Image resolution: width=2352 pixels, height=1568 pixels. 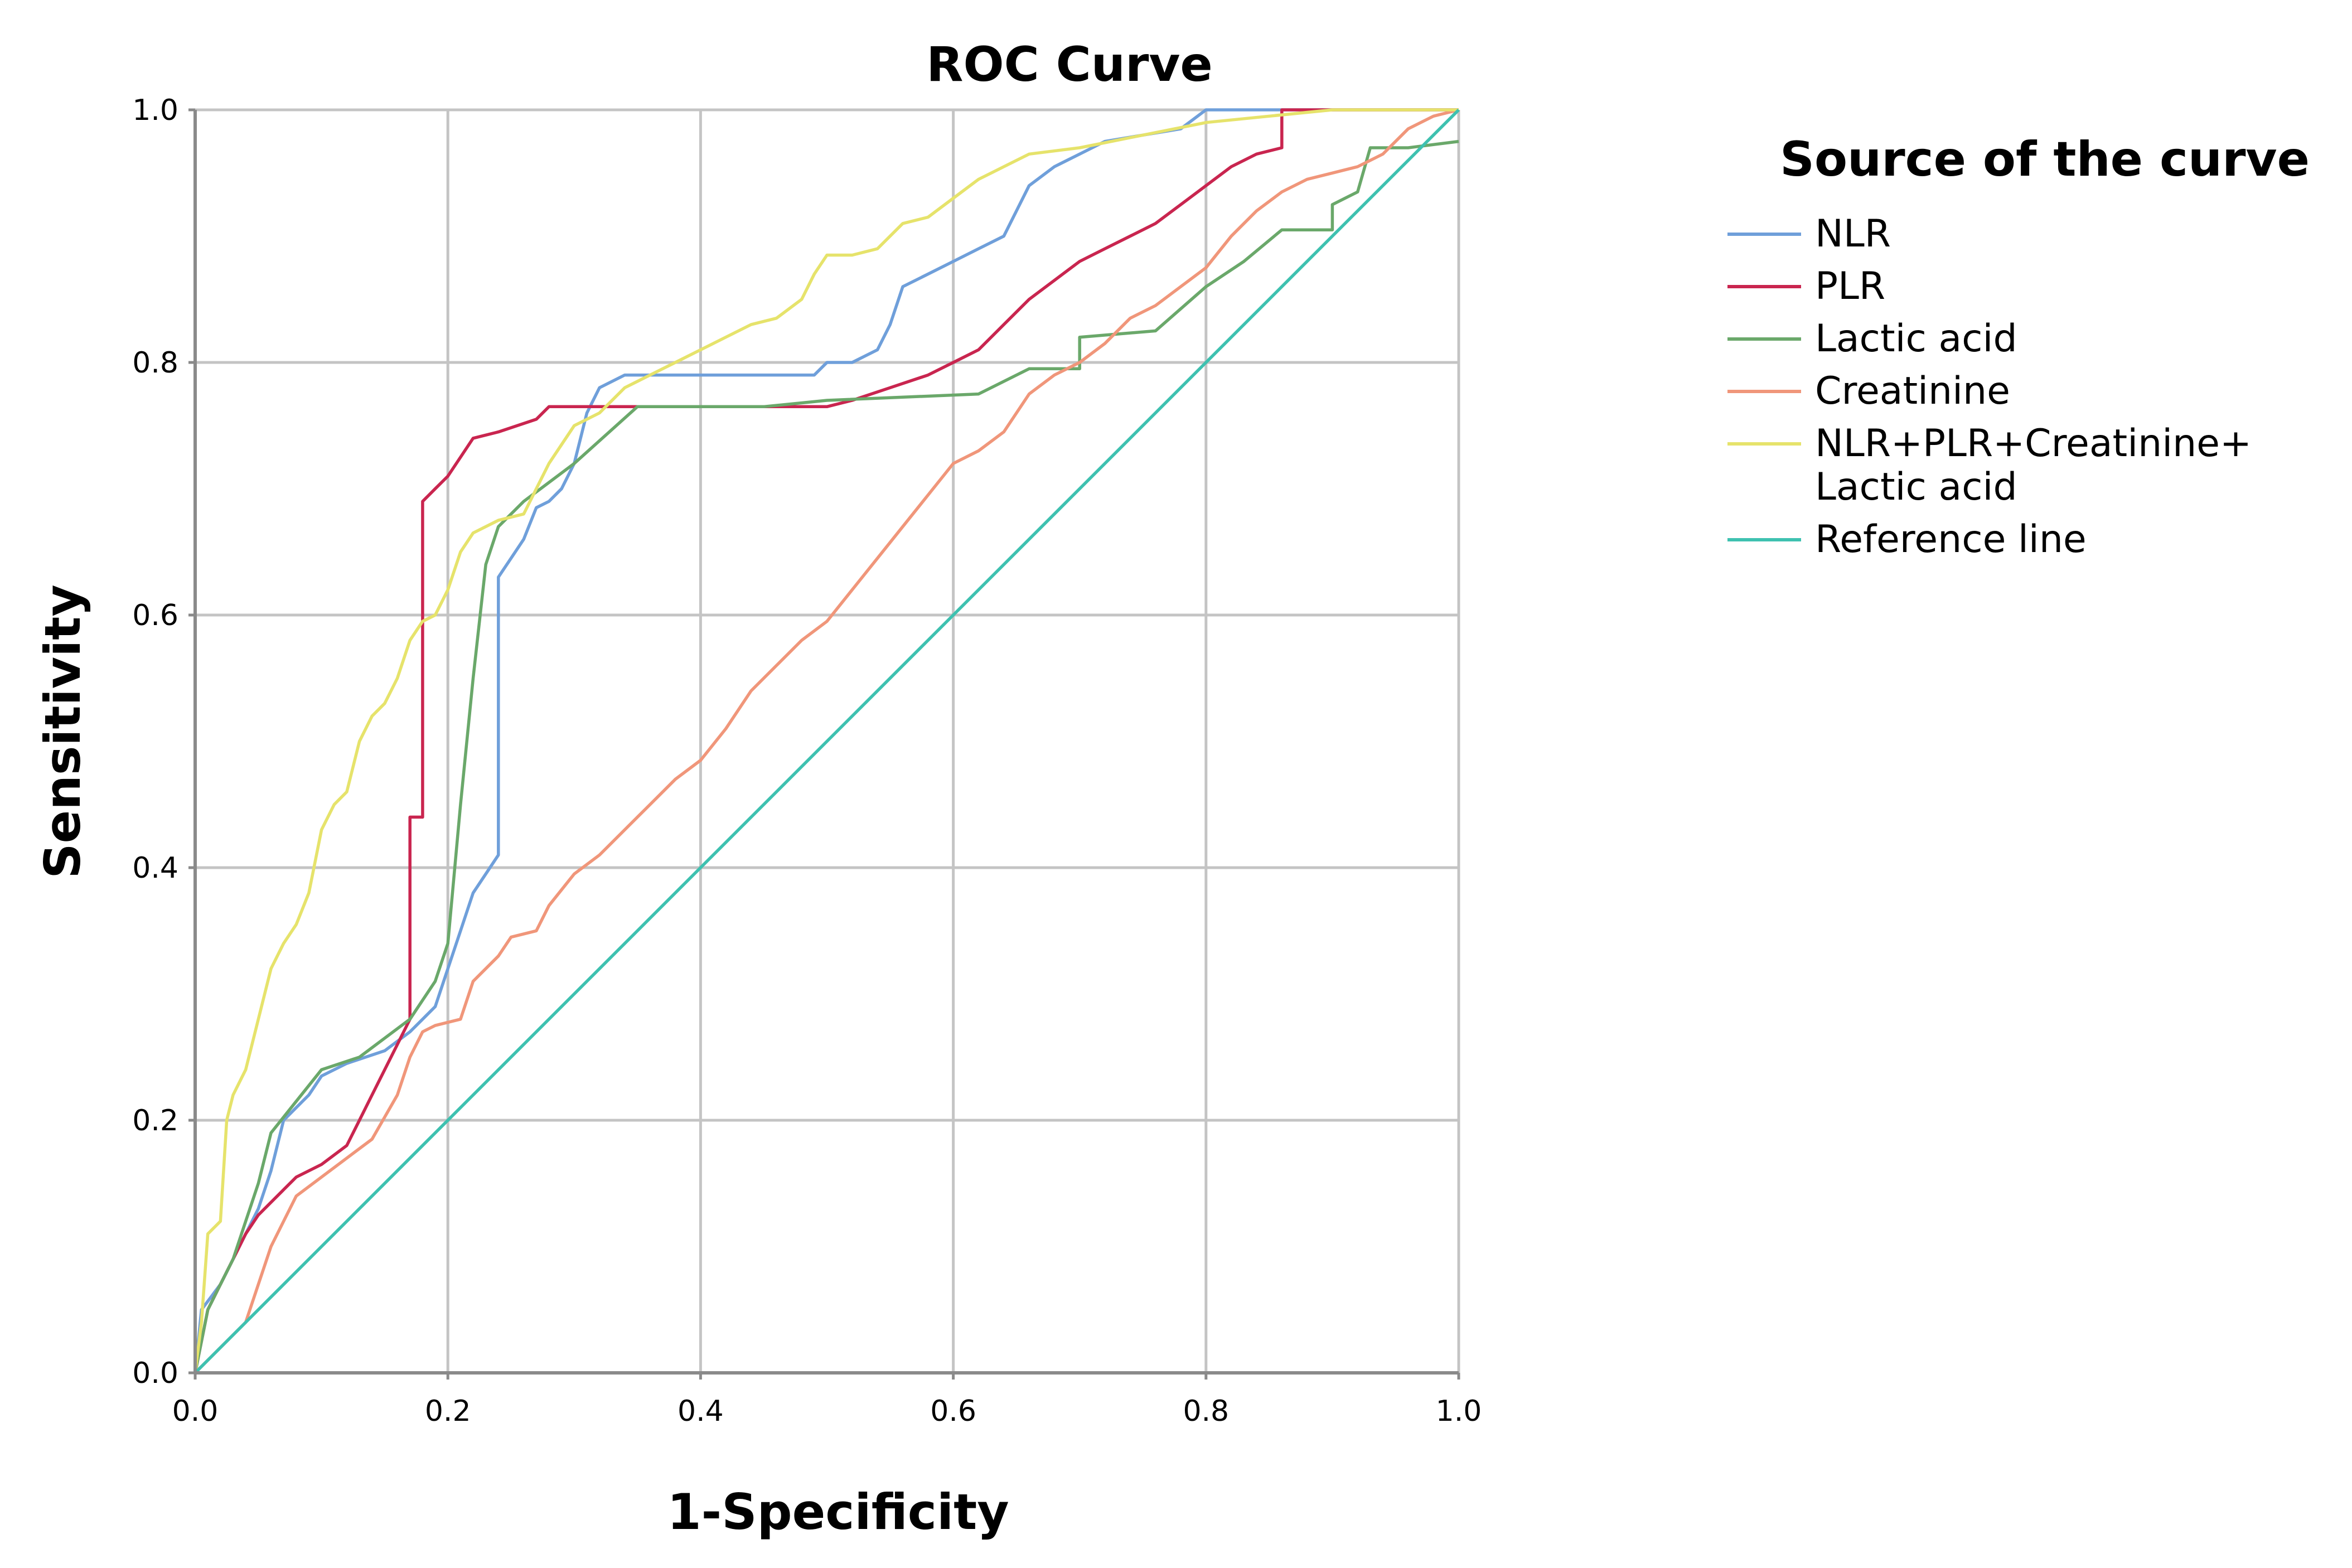 I want to click on x-tick-label: 0.6, so click(x=953, y=1411).